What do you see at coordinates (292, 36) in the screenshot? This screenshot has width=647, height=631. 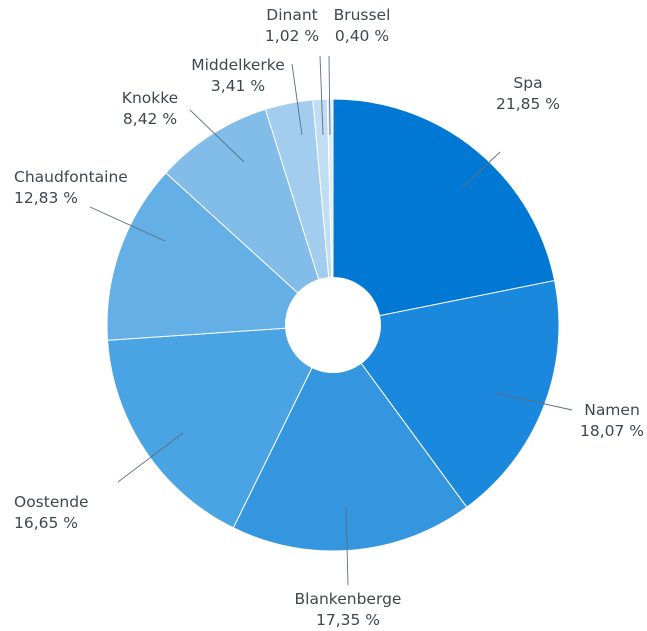 I see `category-value: 1,02 %` at bounding box center [292, 36].